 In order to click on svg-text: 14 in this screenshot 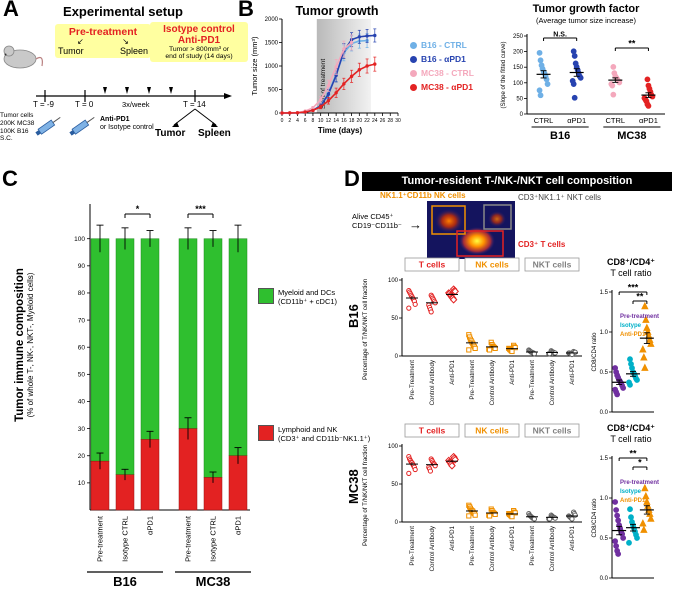, I will do `click(336, 121)`.